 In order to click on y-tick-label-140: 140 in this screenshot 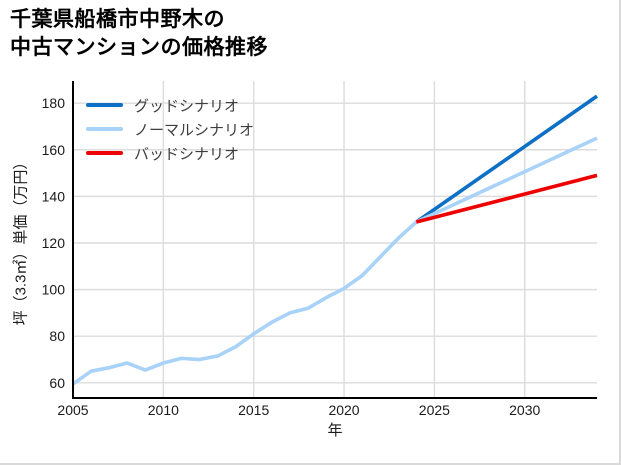, I will do `click(54, 196)`.